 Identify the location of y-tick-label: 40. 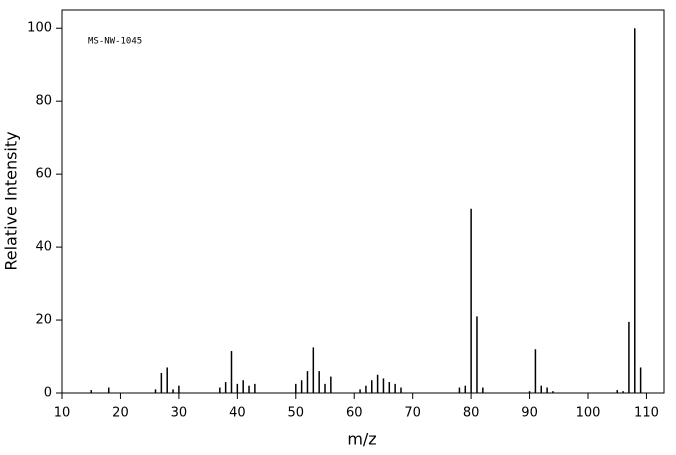
(43, 247).